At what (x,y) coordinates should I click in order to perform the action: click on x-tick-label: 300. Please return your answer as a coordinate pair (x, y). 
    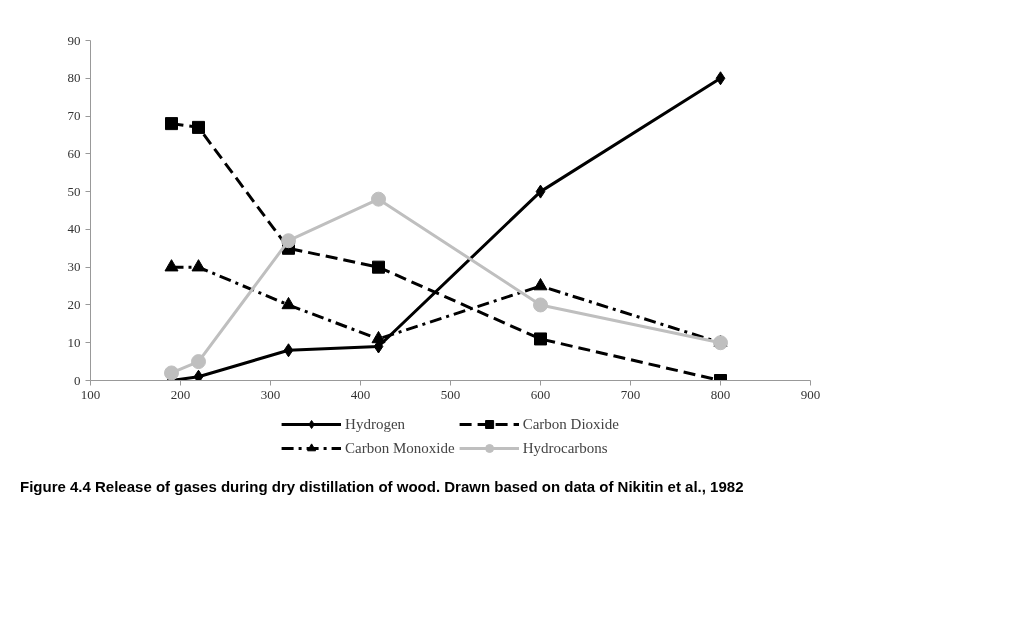
    Looking at the image, I should click on (270, 394).